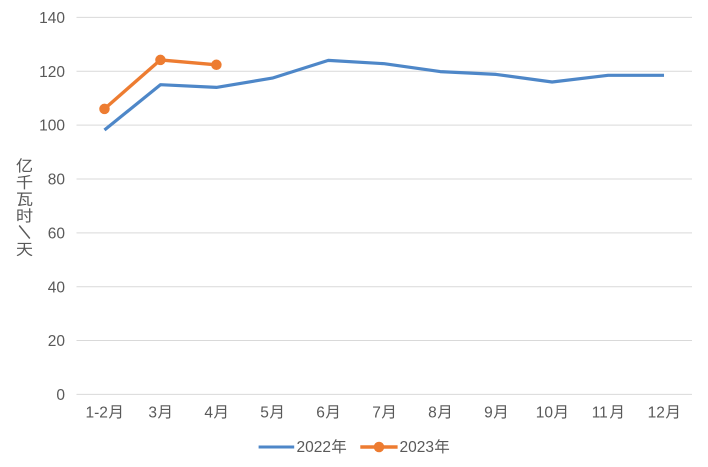  Describe the element at coordinates (545, 412) in the screenshot. I see `svg-text: 10` at that location.